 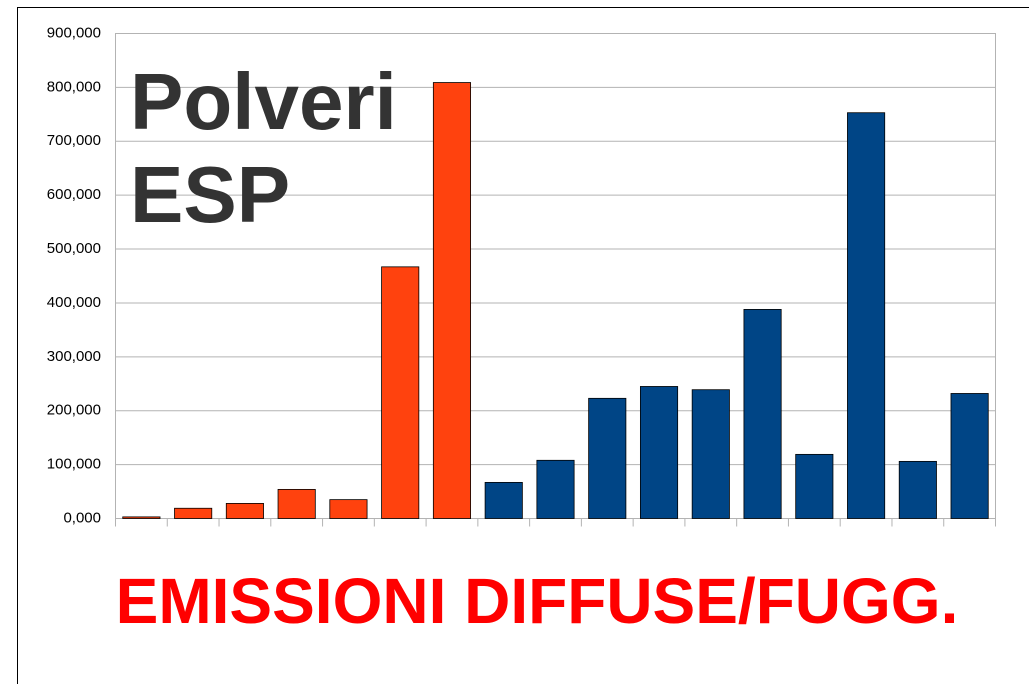 What do you see at coordinates (74, 302) in the screenshot?
I see `y-tick-label: 400,000` at bounding box center [74, 302].